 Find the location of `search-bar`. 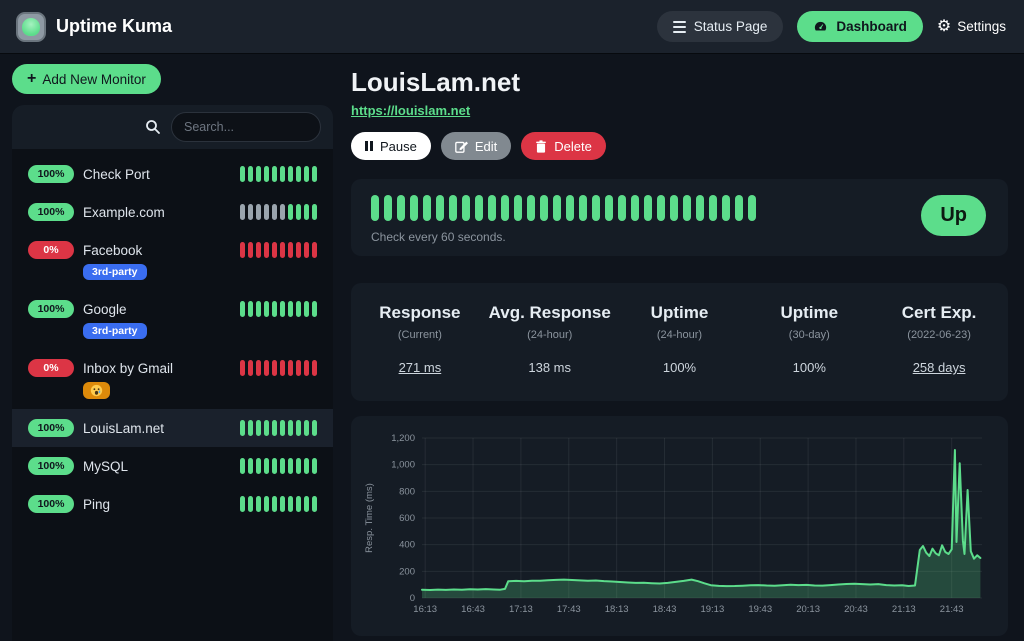

search-bar is located at coordinates (172, 127).